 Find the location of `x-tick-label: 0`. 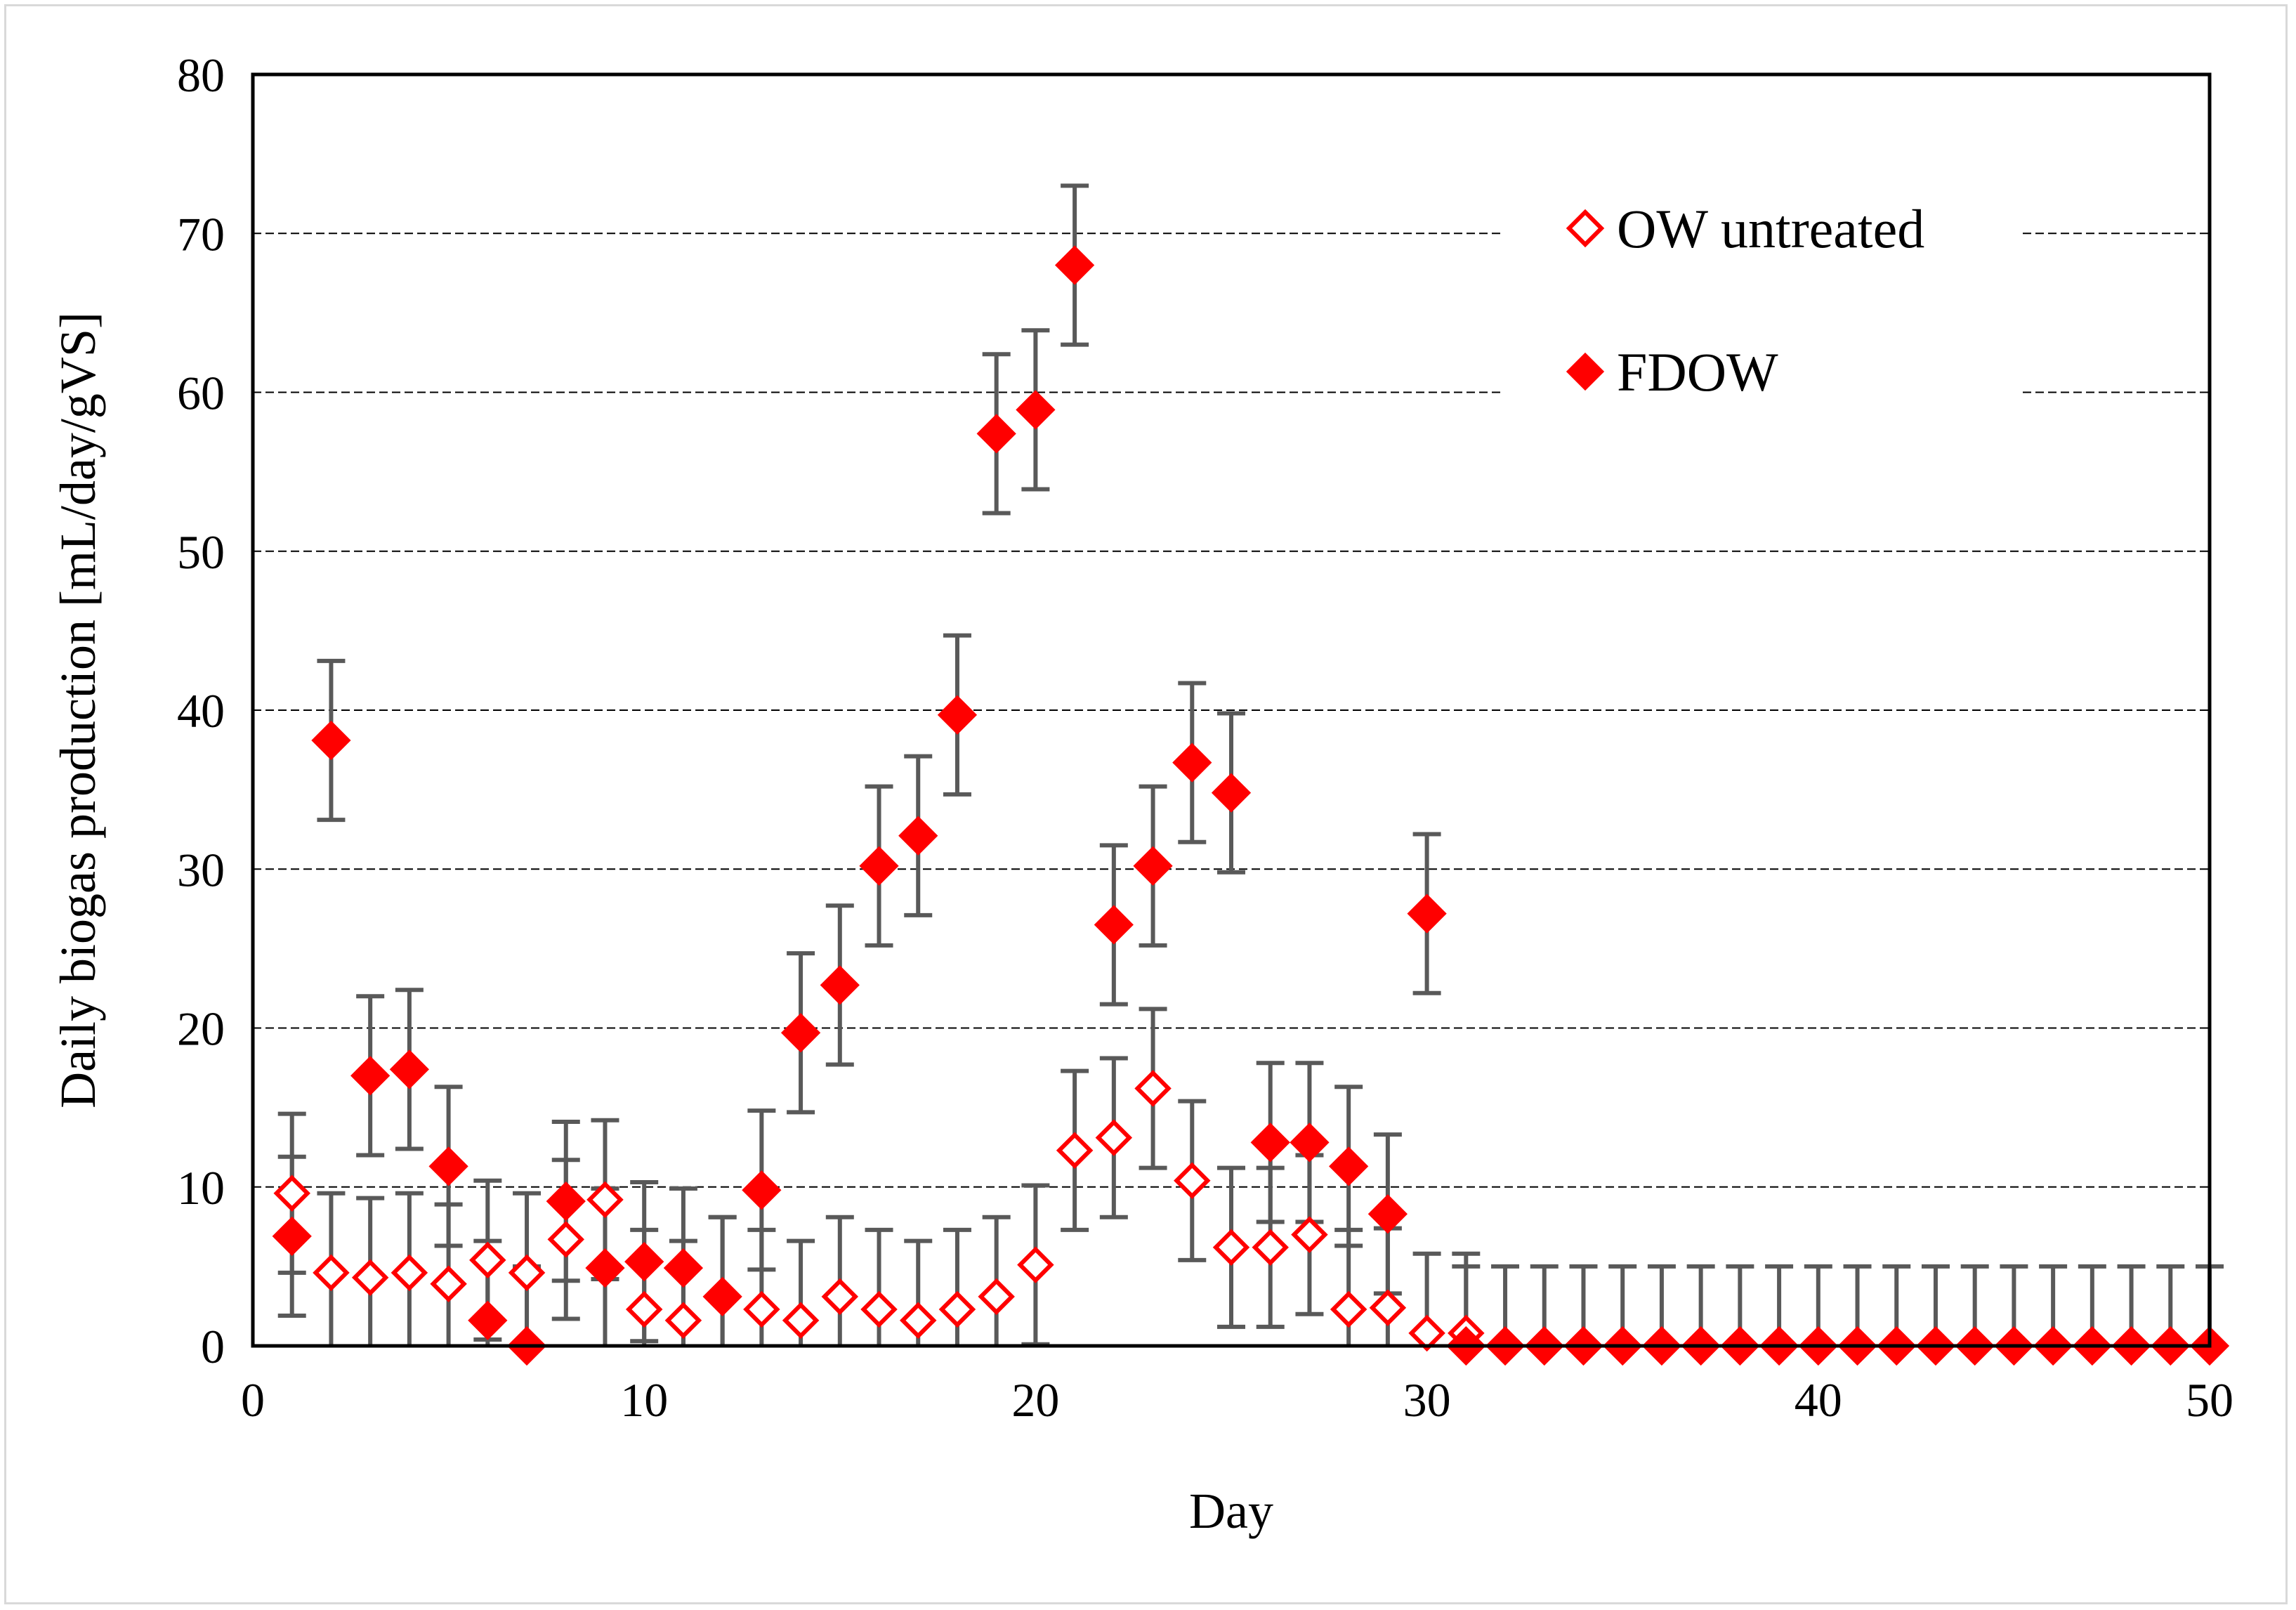

x-tick-label: 0 is located at coordinates (253, 1400).